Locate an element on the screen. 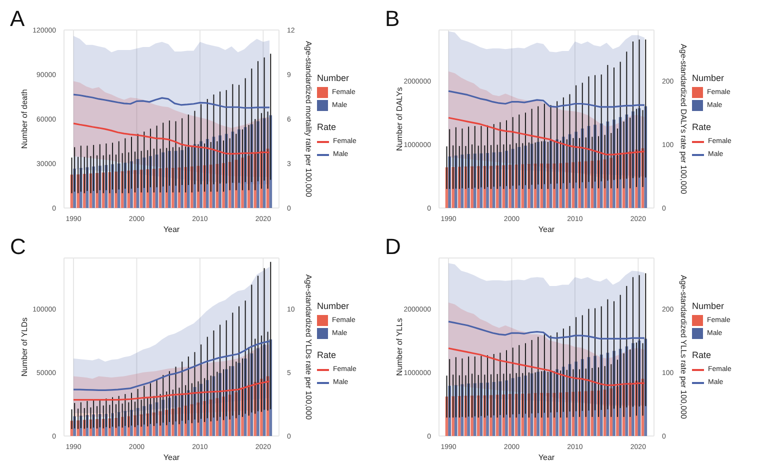 This screenshot has width=767, height=471. y2-axis-title: Age-standardized YLLs rate per 100,000 is located at coordinates (683, 347).